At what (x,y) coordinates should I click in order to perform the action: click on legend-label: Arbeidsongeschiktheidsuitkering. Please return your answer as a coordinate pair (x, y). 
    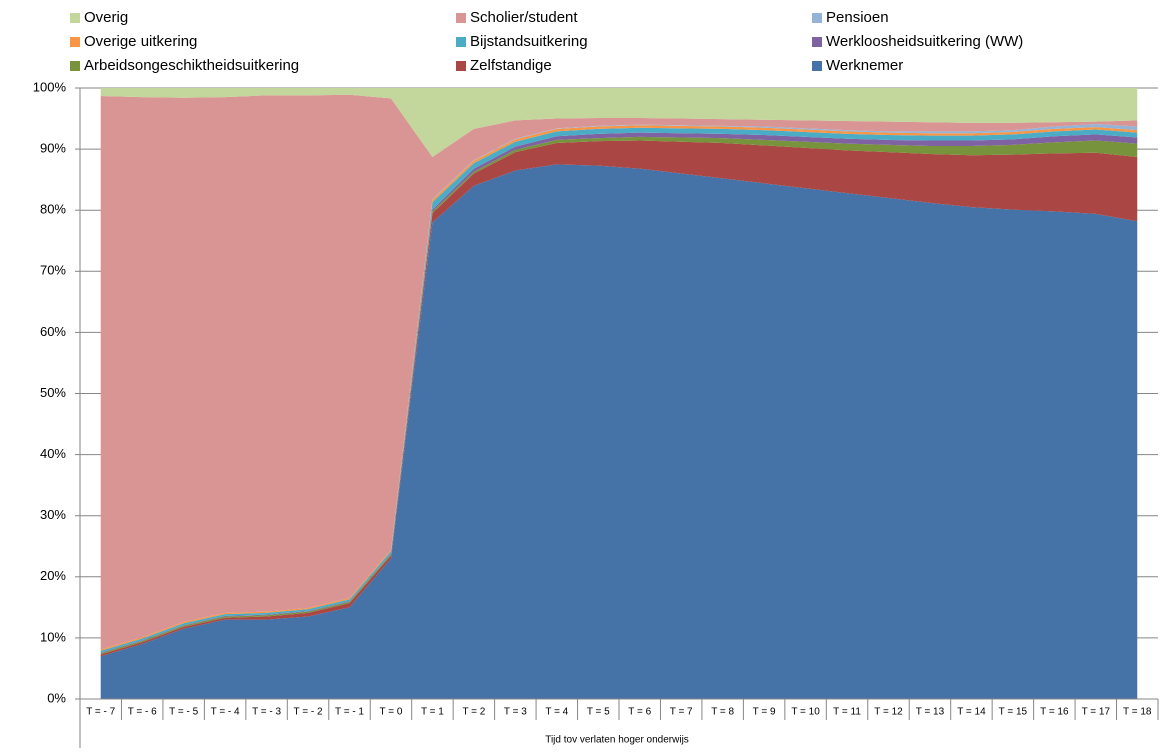
    Looking at the image, I should click on (191, 65).